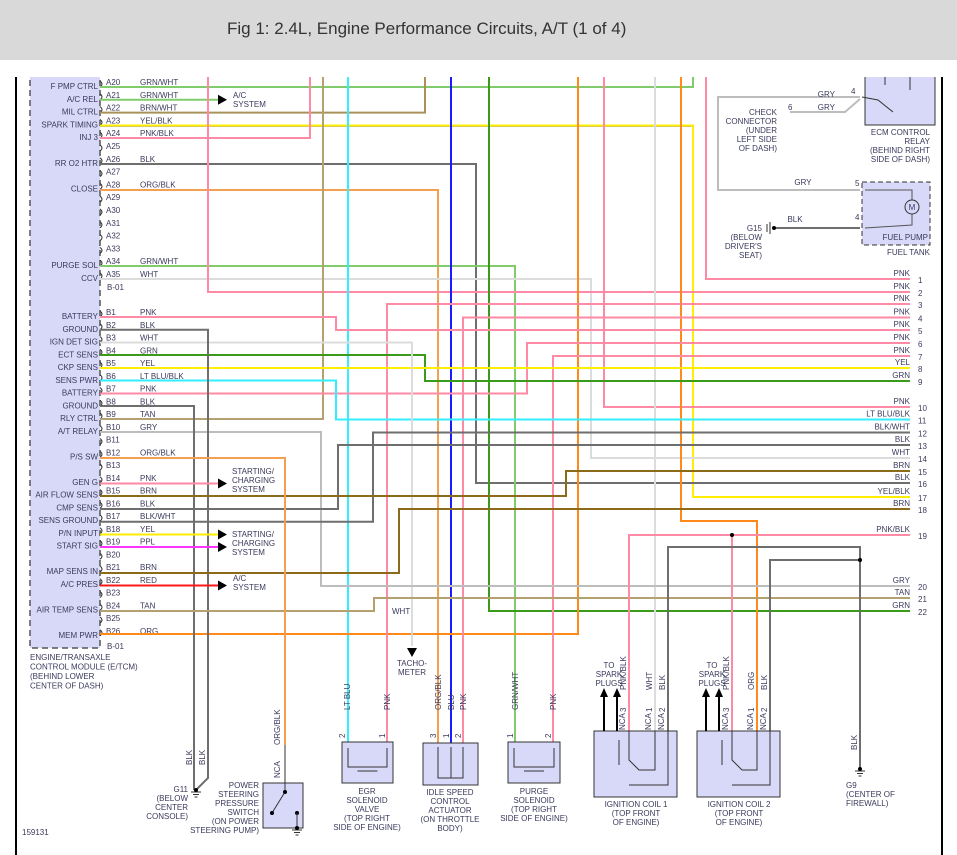  Describe the element at coordinates (77, 546) in the screenshot. I see `ecm-pin-label: START SIG` at that location.